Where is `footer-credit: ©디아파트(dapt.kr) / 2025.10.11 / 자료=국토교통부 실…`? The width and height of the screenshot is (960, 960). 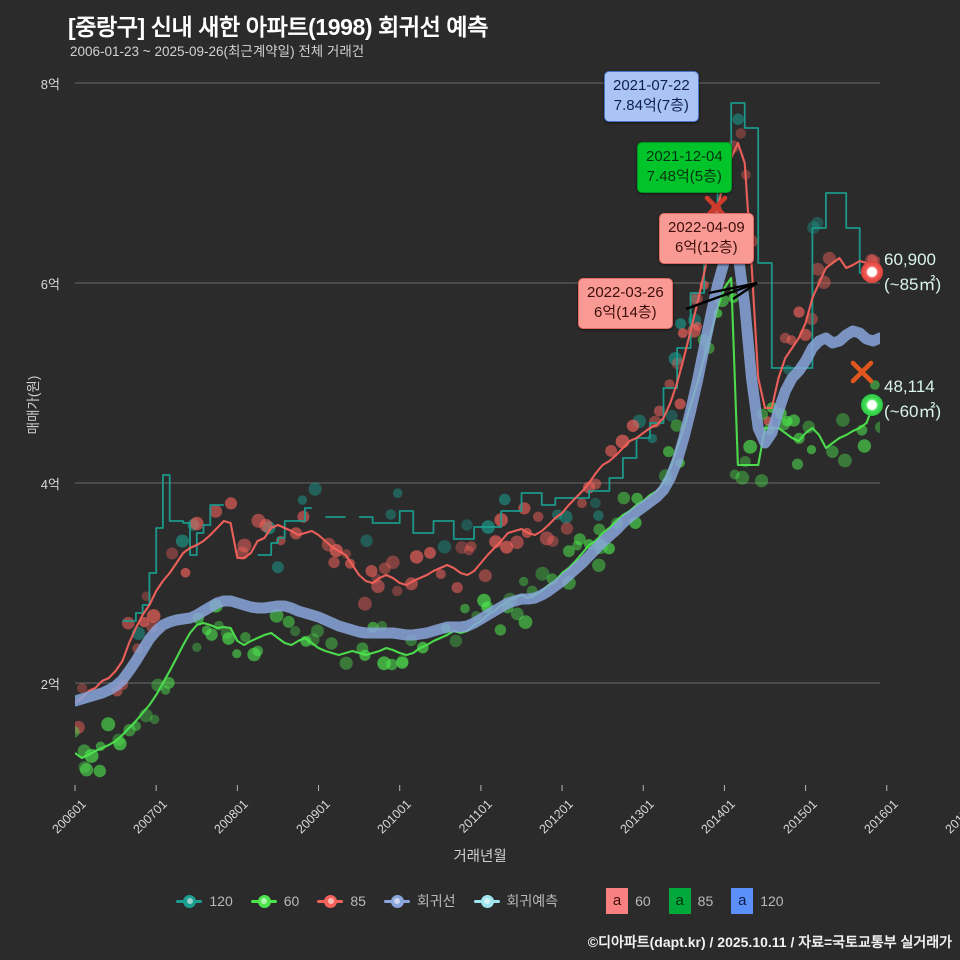 footer-credit: ©디아파트(dapt.kr) / 2025.10.11 / 자료=국토교통부 실… is located at coordinates (769, 942).